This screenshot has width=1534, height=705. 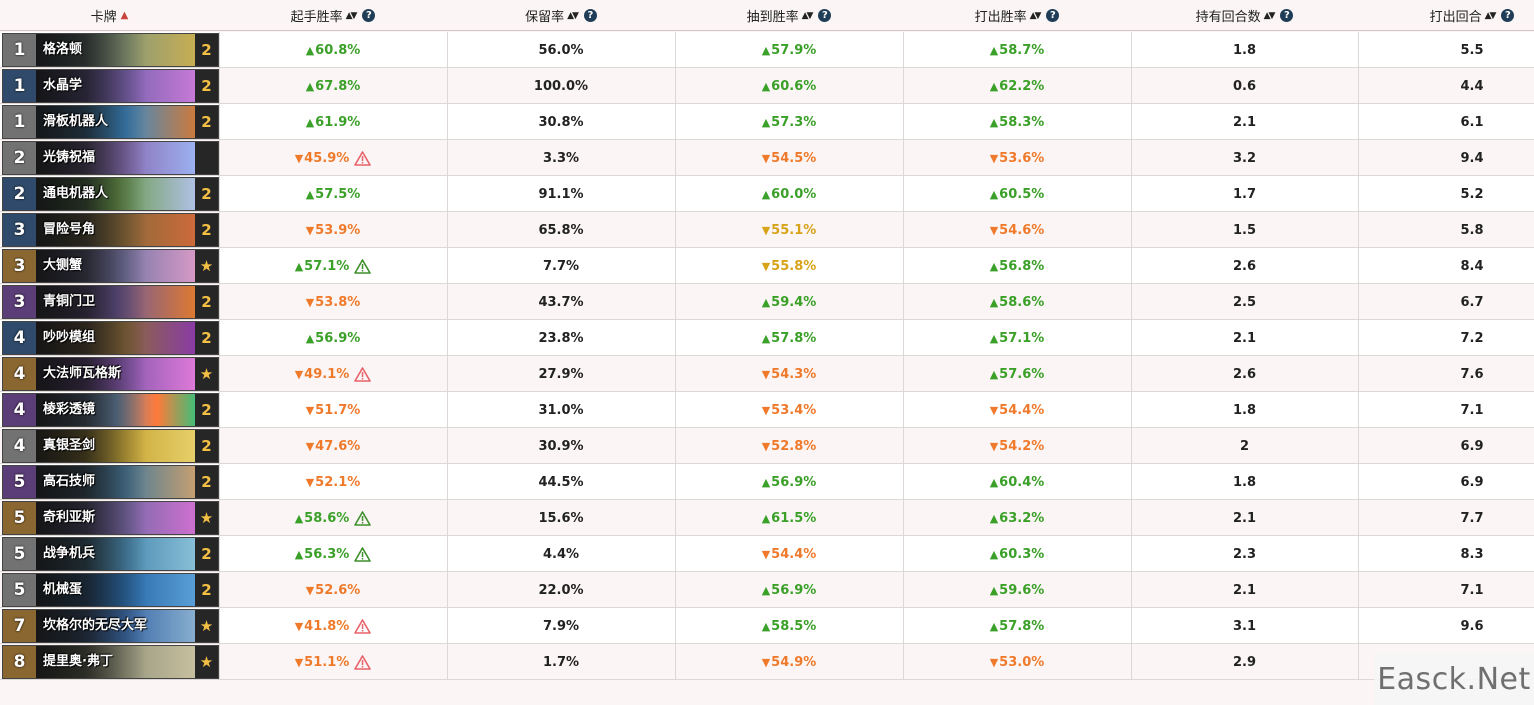 What do you see at coordinates (69, 481) in the screenshot?
I see `card-name: 高石技师` at bounding box center [69, 481].